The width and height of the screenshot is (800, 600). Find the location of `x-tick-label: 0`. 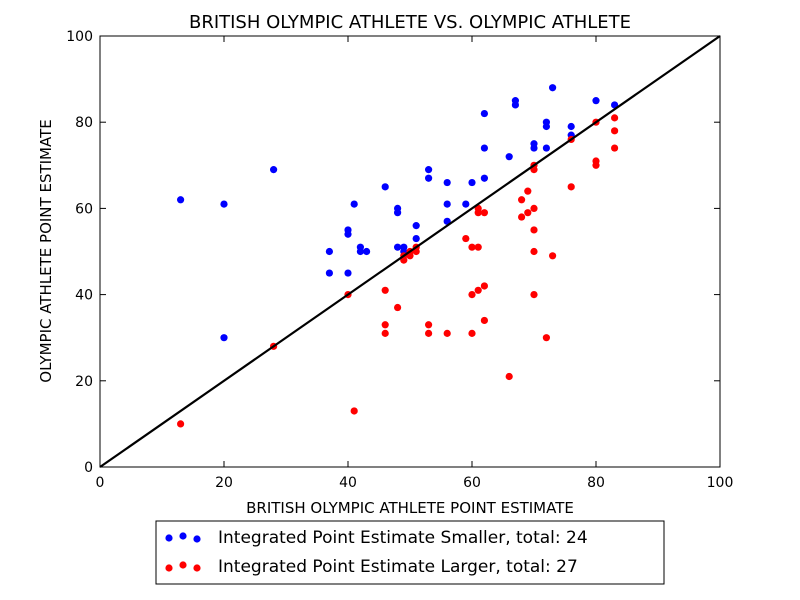

x-tick-label: 0 is located at coordinates (100, 483).